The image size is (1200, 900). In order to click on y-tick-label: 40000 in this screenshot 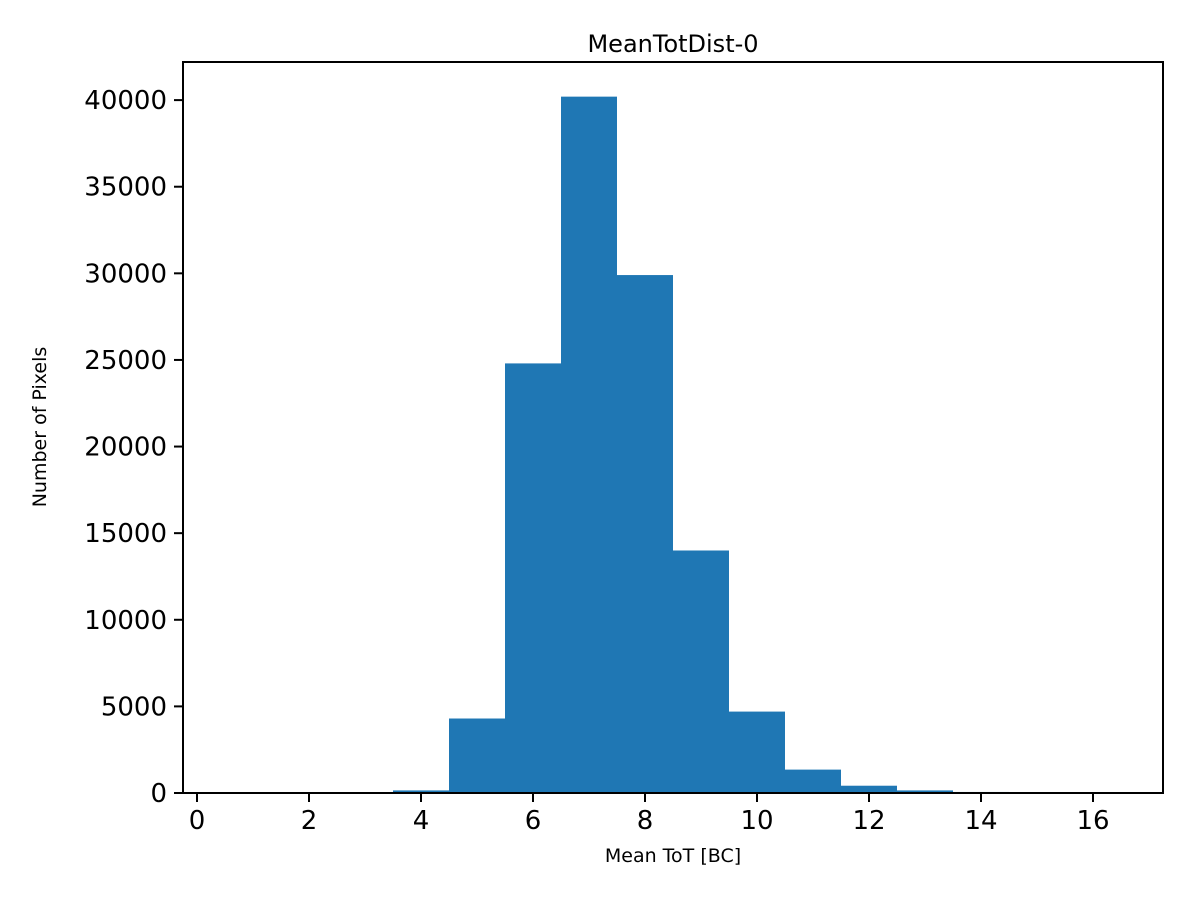, I will do `click(125, 101)`.